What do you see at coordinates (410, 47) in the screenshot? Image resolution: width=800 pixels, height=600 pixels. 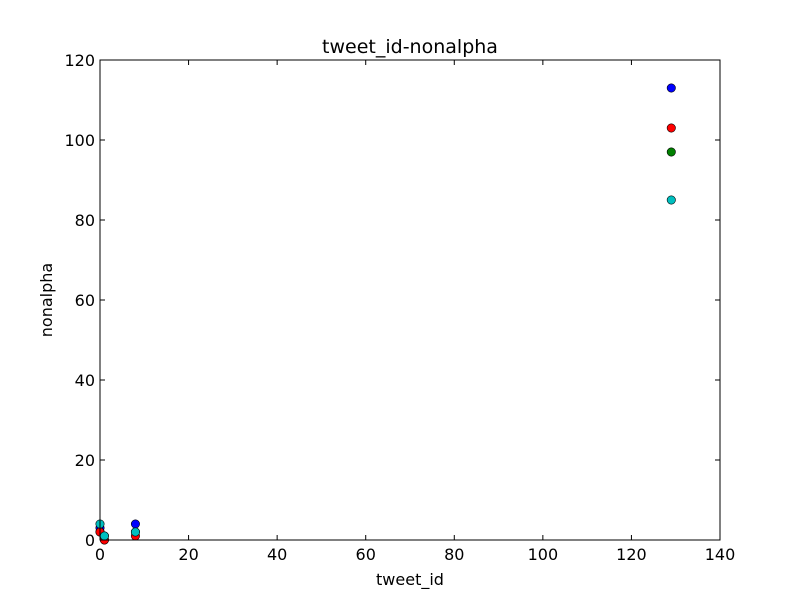 I see `chart-title: tweet_id-nonalpha` at bounding box center [410, 47].